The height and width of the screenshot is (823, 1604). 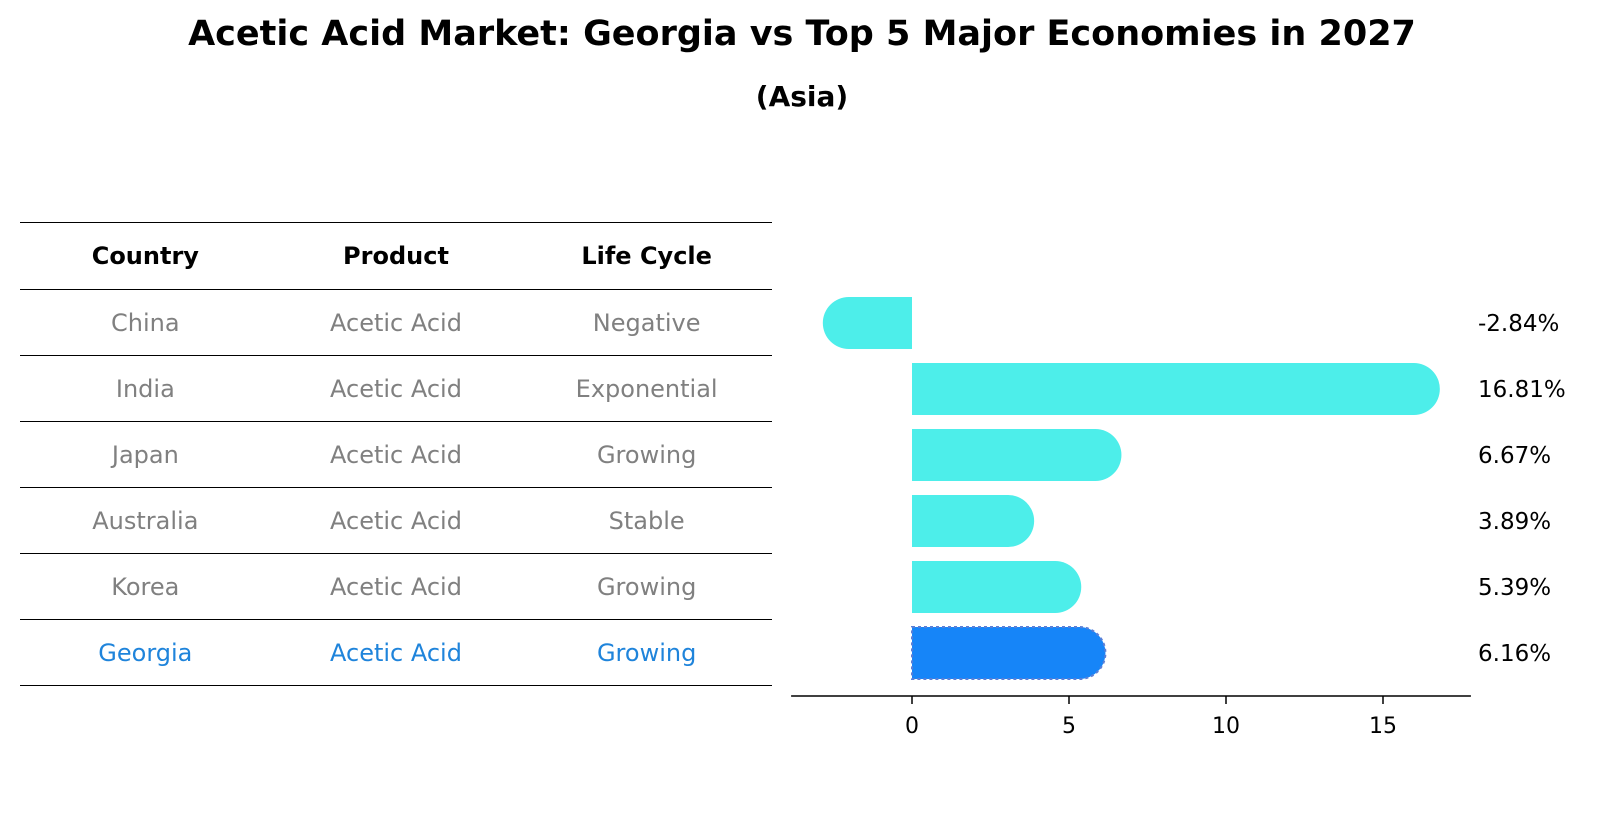 What do you see at coordinates (145, 454) in the screenshot?
I see `cell-country: Japan` at bounding box center [145, 454].